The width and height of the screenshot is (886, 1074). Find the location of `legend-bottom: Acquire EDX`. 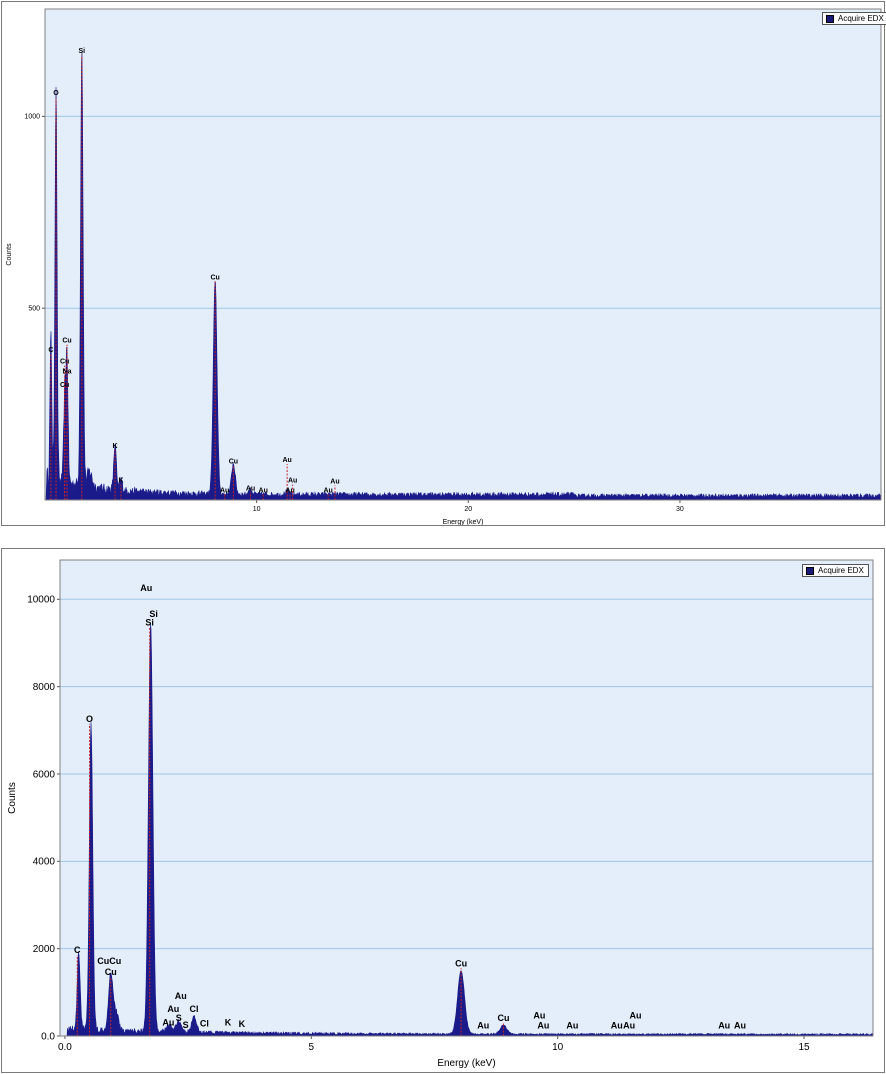

legend-bottom: Acquire EDX is located at coordinates (835, 570).